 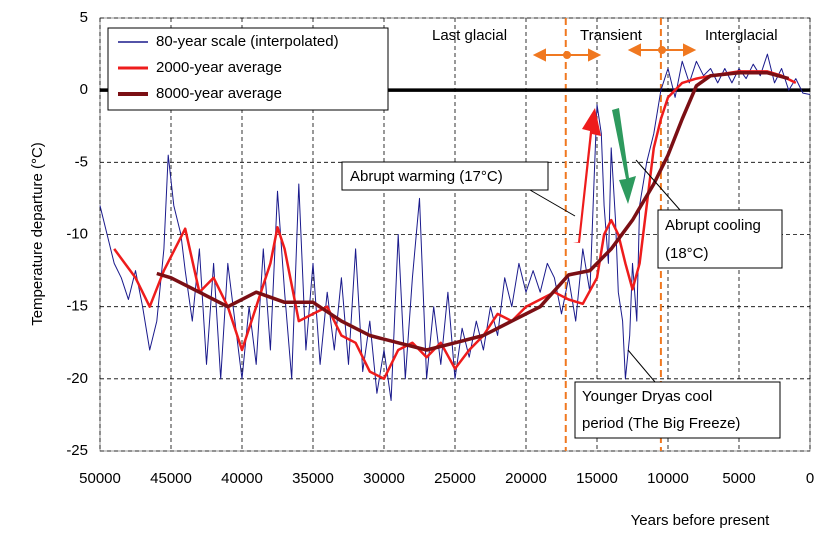 What do you see at coordinates (614, 52) in the screenshot?
I see `phase-arrows` at bounding box center [614, 52].